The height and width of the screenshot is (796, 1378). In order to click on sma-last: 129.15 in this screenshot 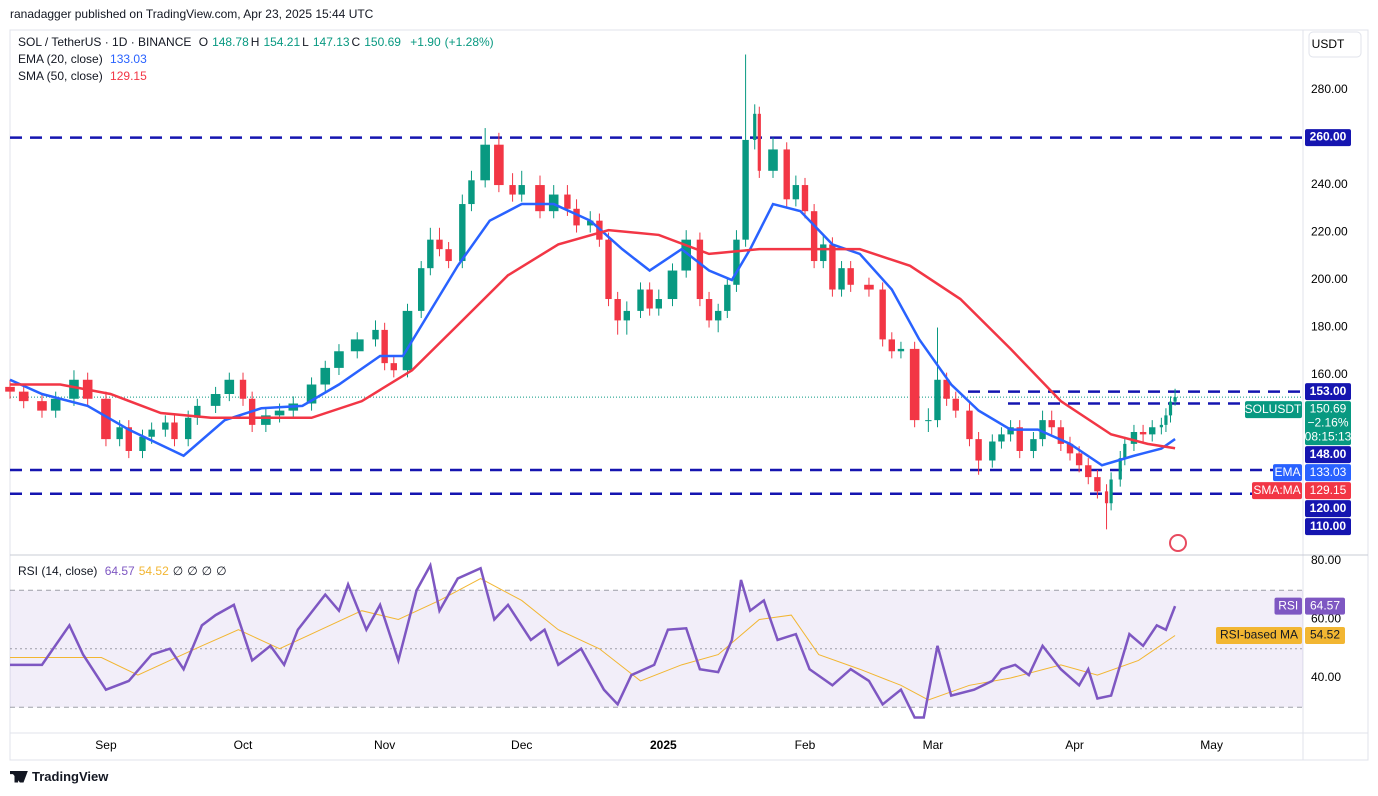, I will do `click(128, 76)`.